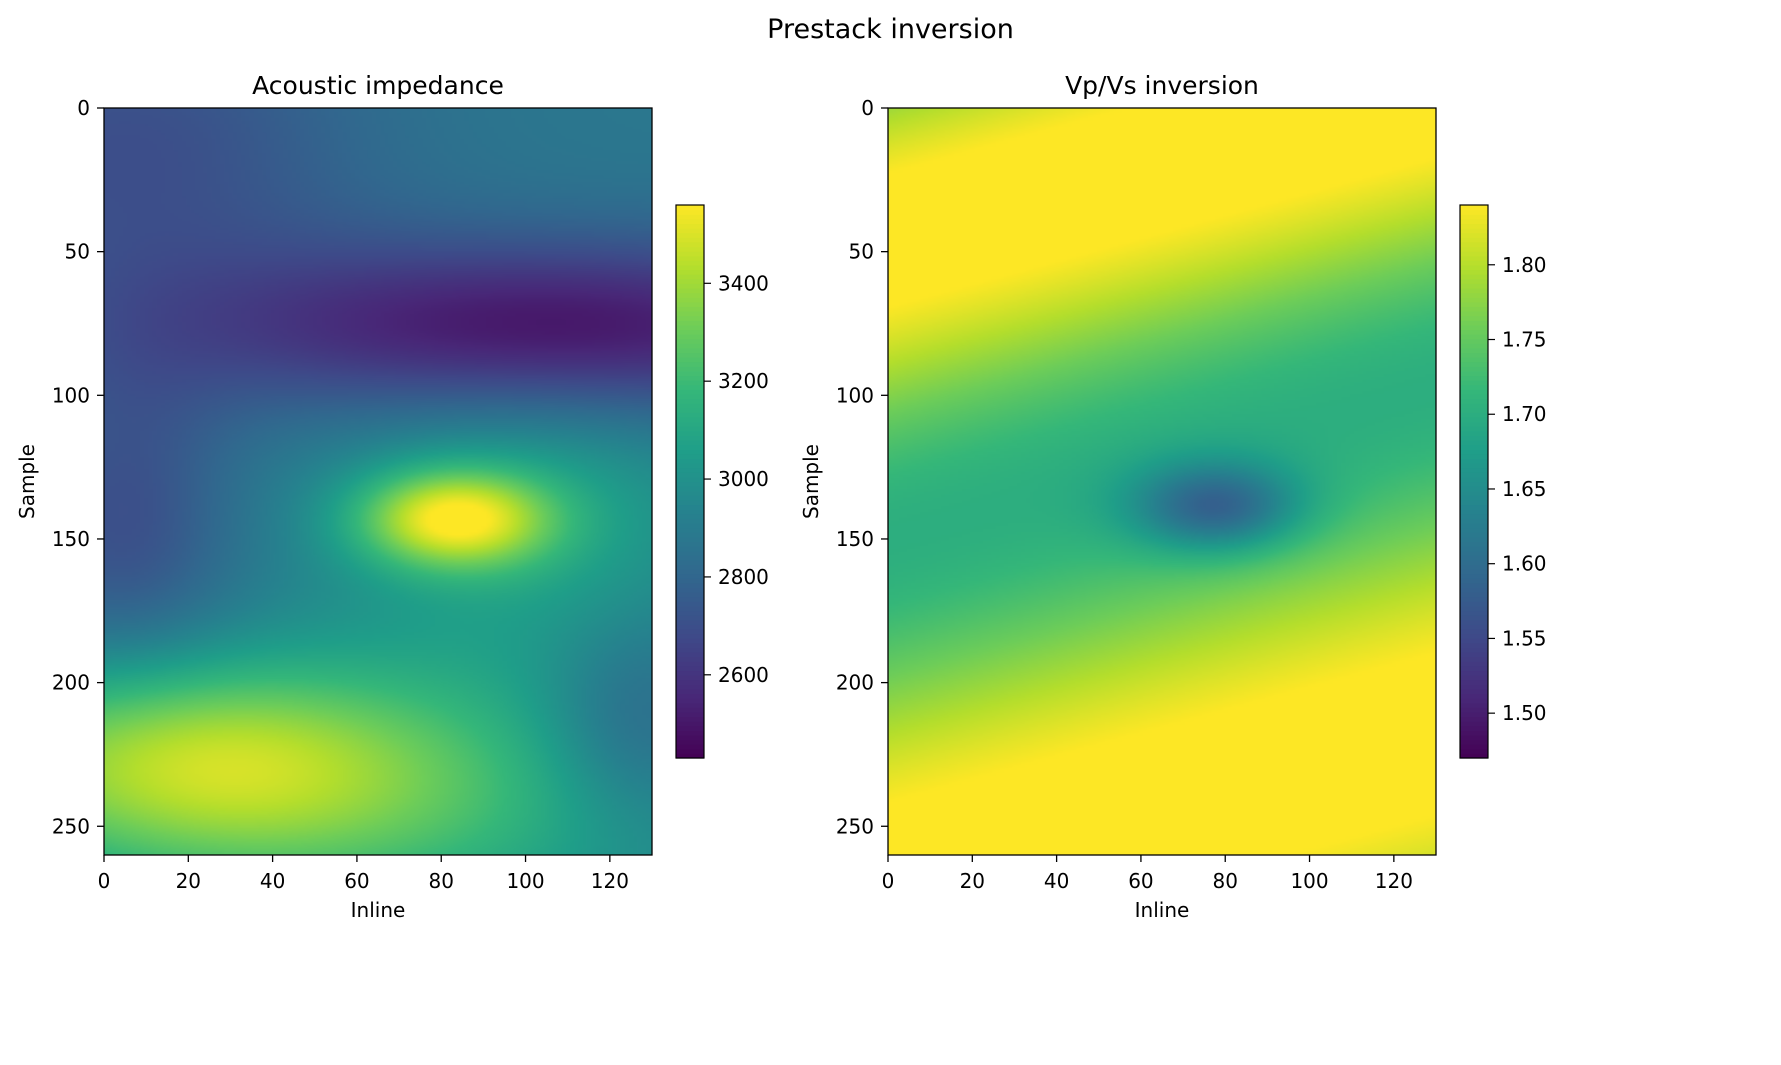 The height and width of the screenshot is (1065, 1781). Describe the element at coordinates (27, 481) in the screenshot. I see `y-axis-label: Sample` at that location.